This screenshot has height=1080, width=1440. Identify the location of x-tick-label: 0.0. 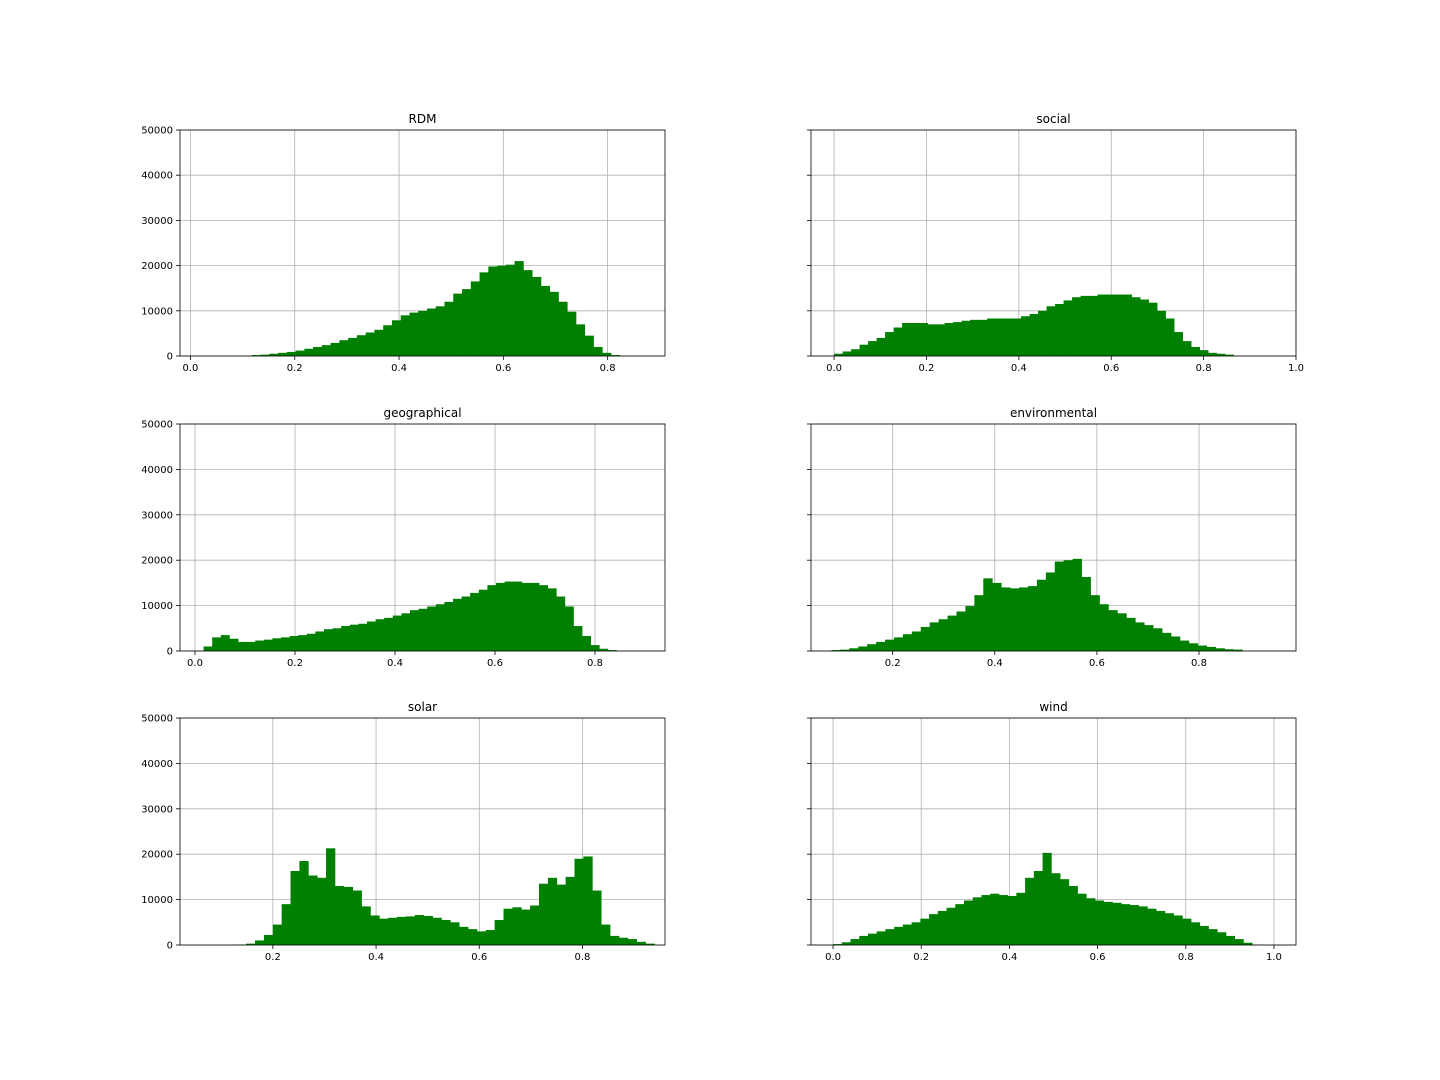
(833, 957).